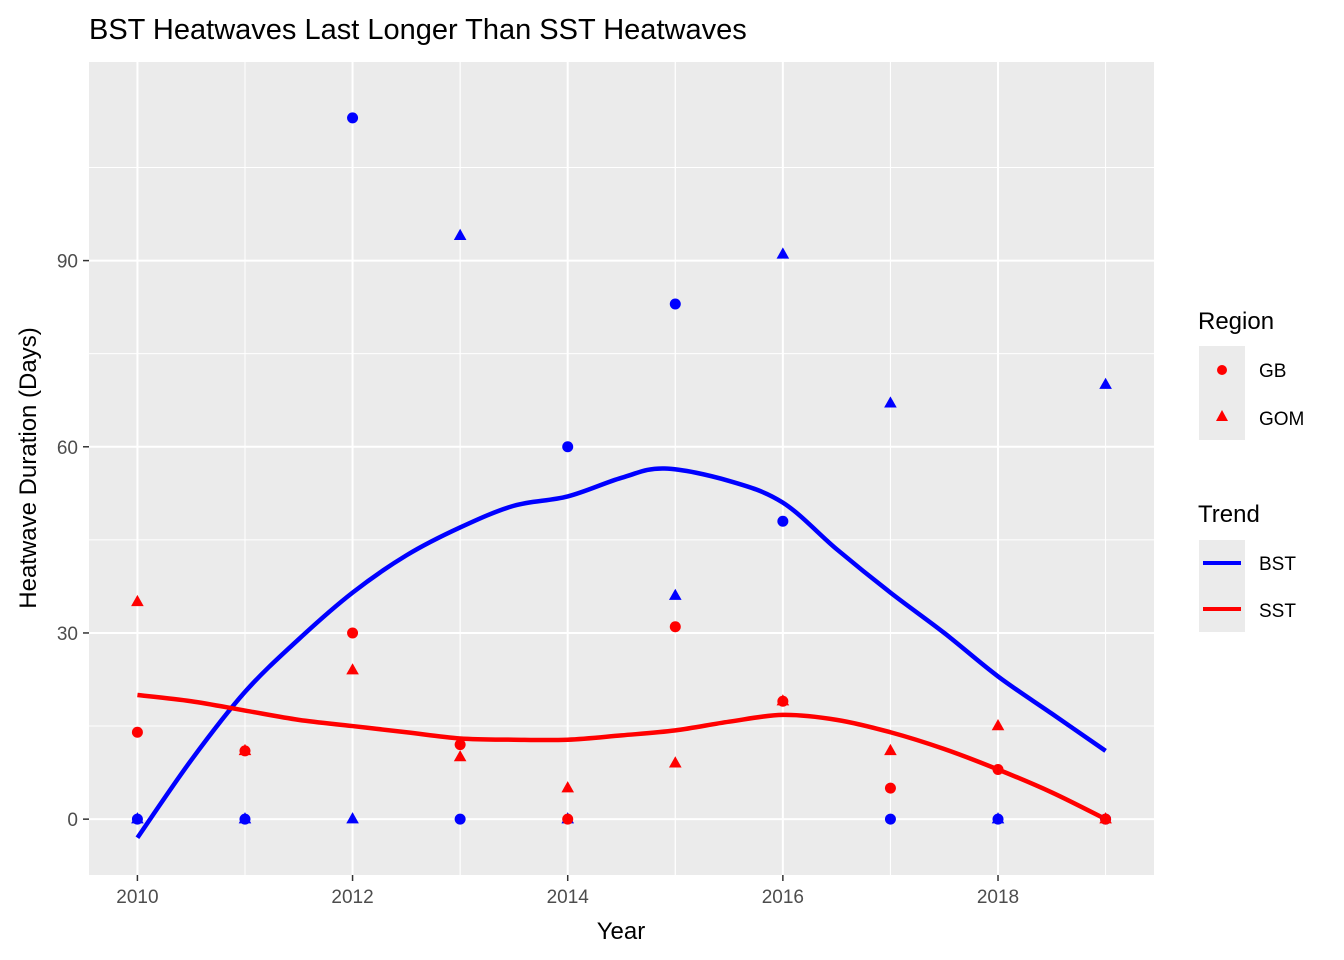  I want to click on x-tick-label: 2018, so click(998, 897).